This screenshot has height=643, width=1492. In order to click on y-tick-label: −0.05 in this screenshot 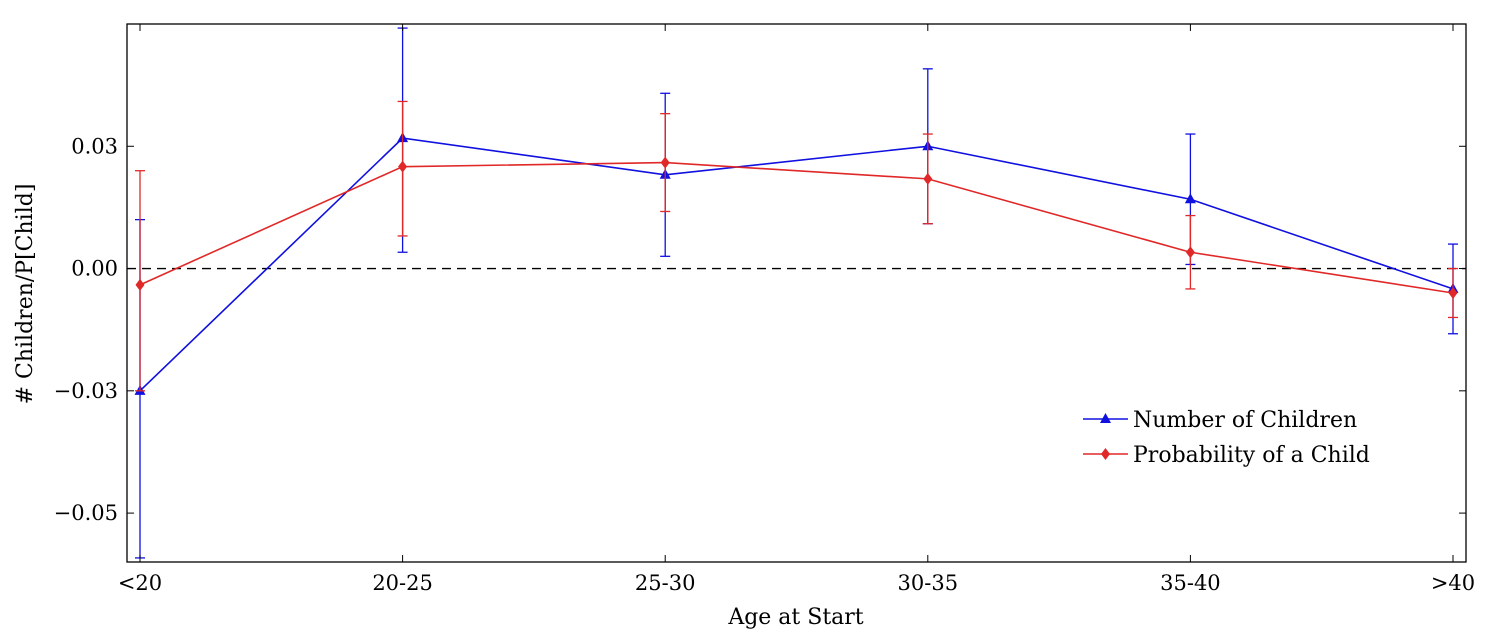, I will do `click(86, 513)`.